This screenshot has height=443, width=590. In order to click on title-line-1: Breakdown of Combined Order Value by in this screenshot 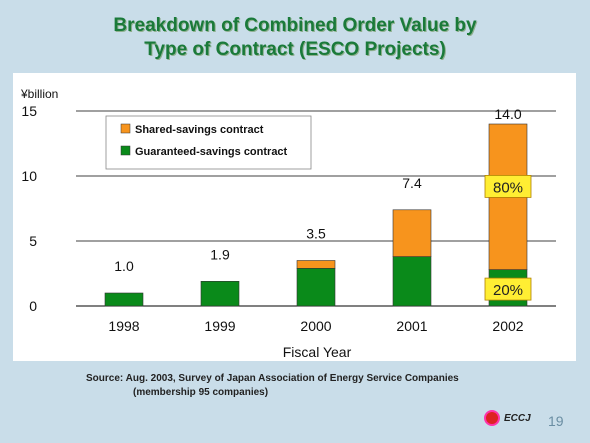, I will do `click(295, 25)`.